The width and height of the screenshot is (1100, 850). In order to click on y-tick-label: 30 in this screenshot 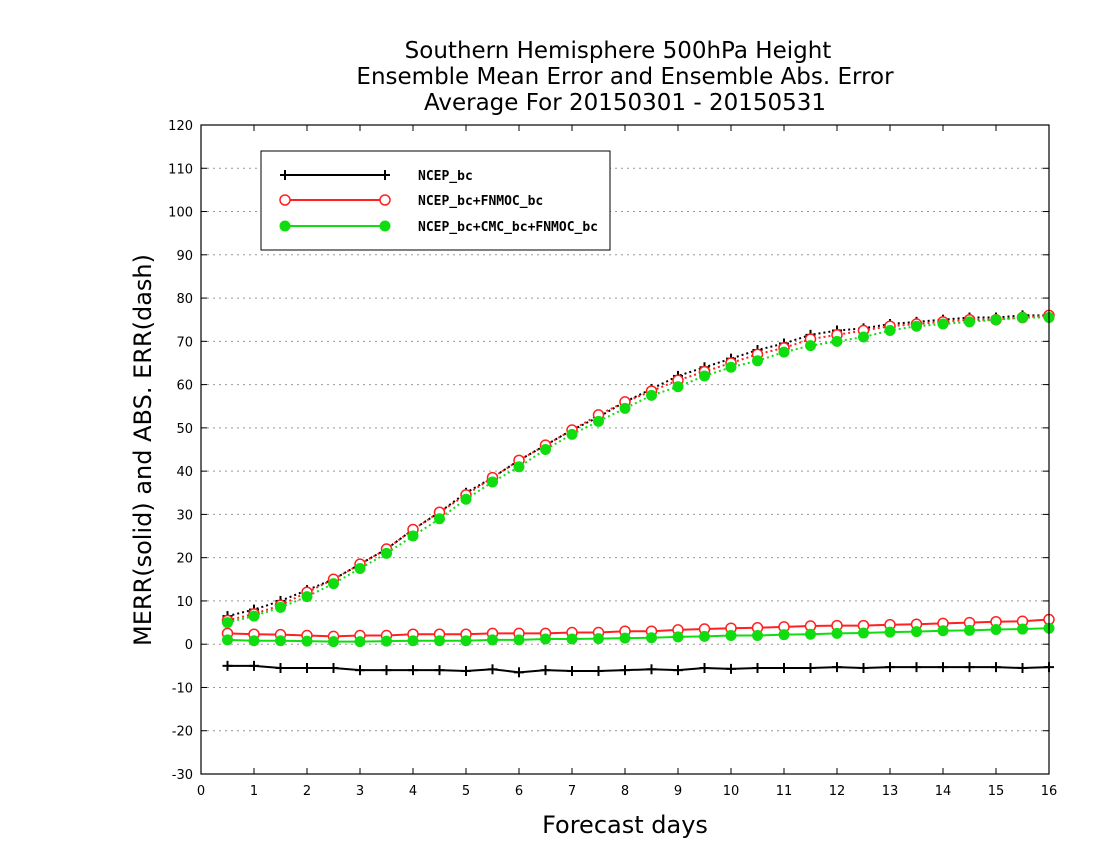, I will do `click(184, 515)`.